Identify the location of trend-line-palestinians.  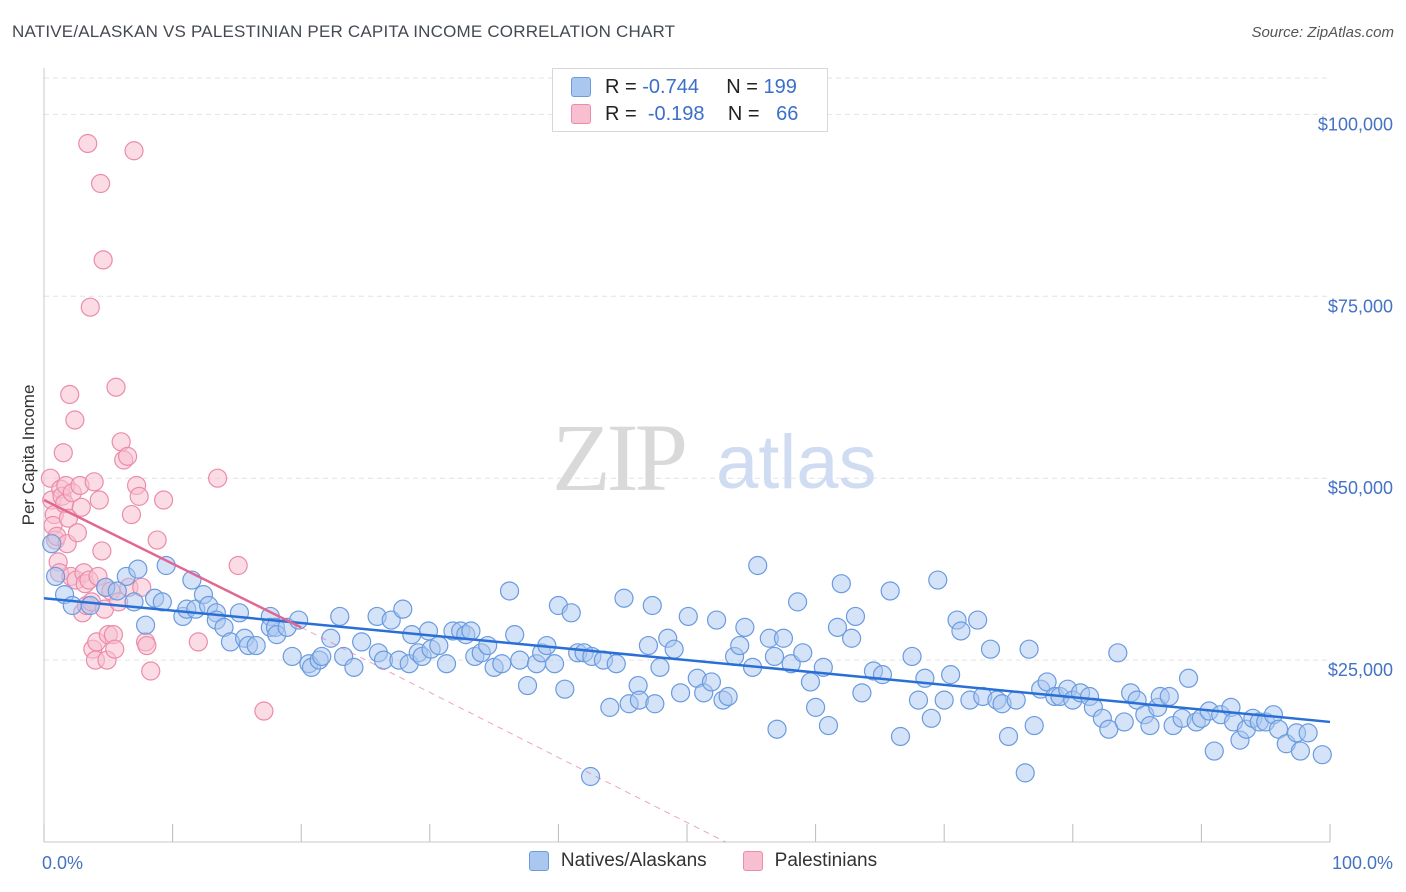
(172, 563).